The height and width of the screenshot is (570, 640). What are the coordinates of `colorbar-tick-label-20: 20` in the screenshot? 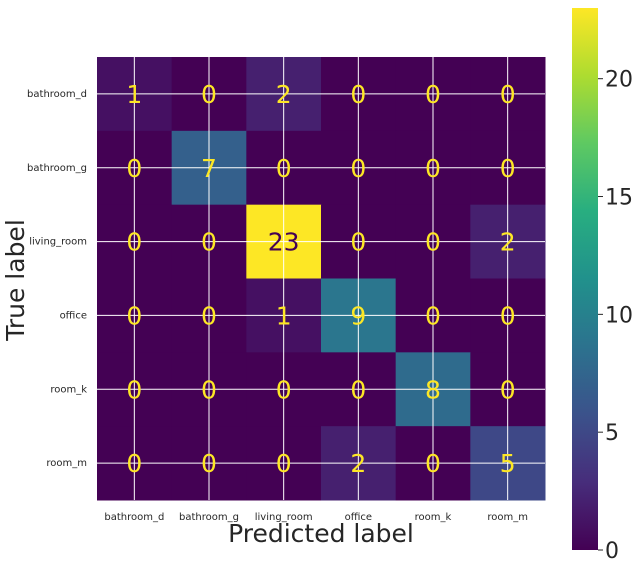 It's located at (619, 80).